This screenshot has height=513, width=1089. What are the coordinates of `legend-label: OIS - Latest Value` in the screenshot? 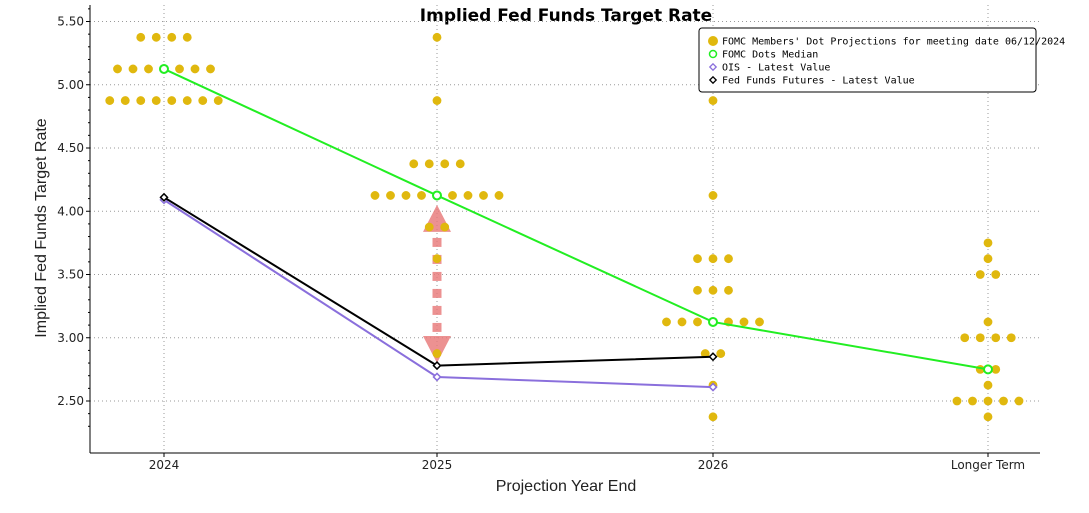 It's located at (776, 68).